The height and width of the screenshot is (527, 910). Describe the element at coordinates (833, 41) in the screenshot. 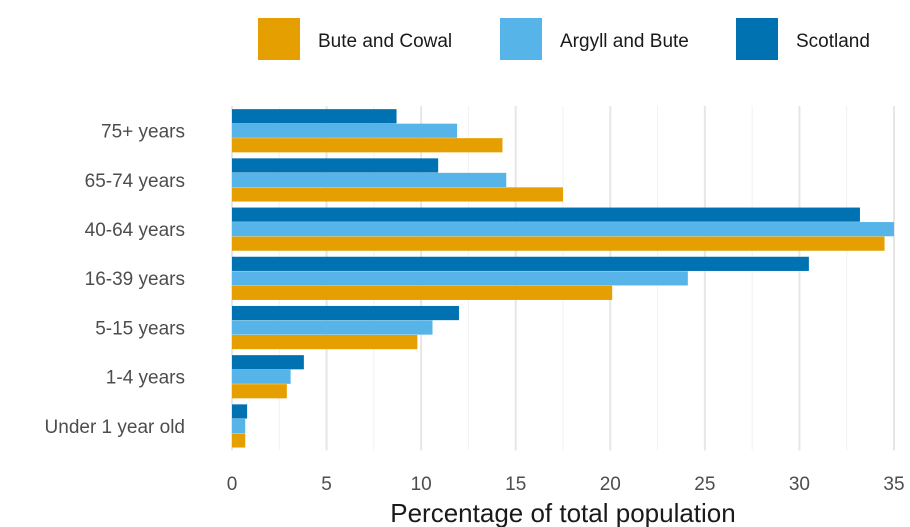

I see `legend-label: Scotland` at that location.